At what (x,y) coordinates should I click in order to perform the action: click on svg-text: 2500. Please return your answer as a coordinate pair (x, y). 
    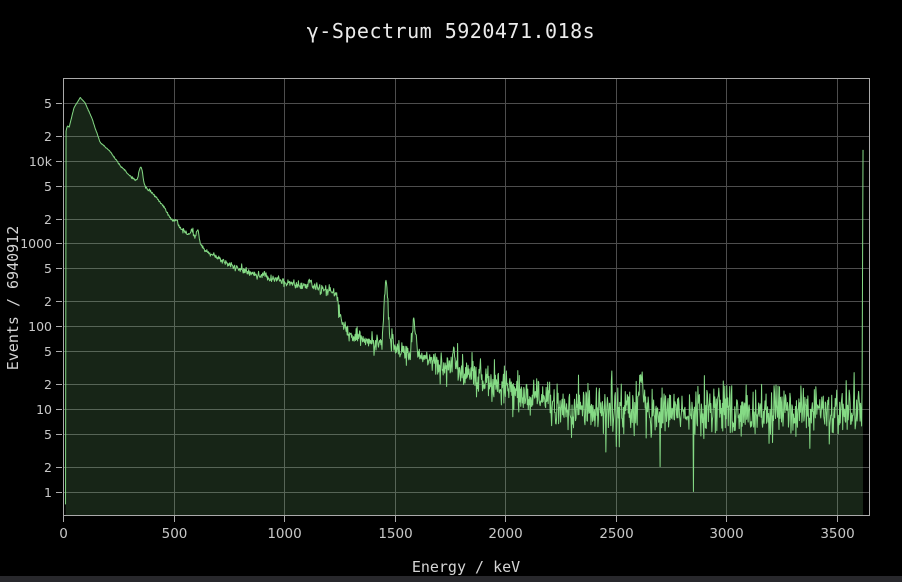
    Looking at the image, I should click on (616, 534).